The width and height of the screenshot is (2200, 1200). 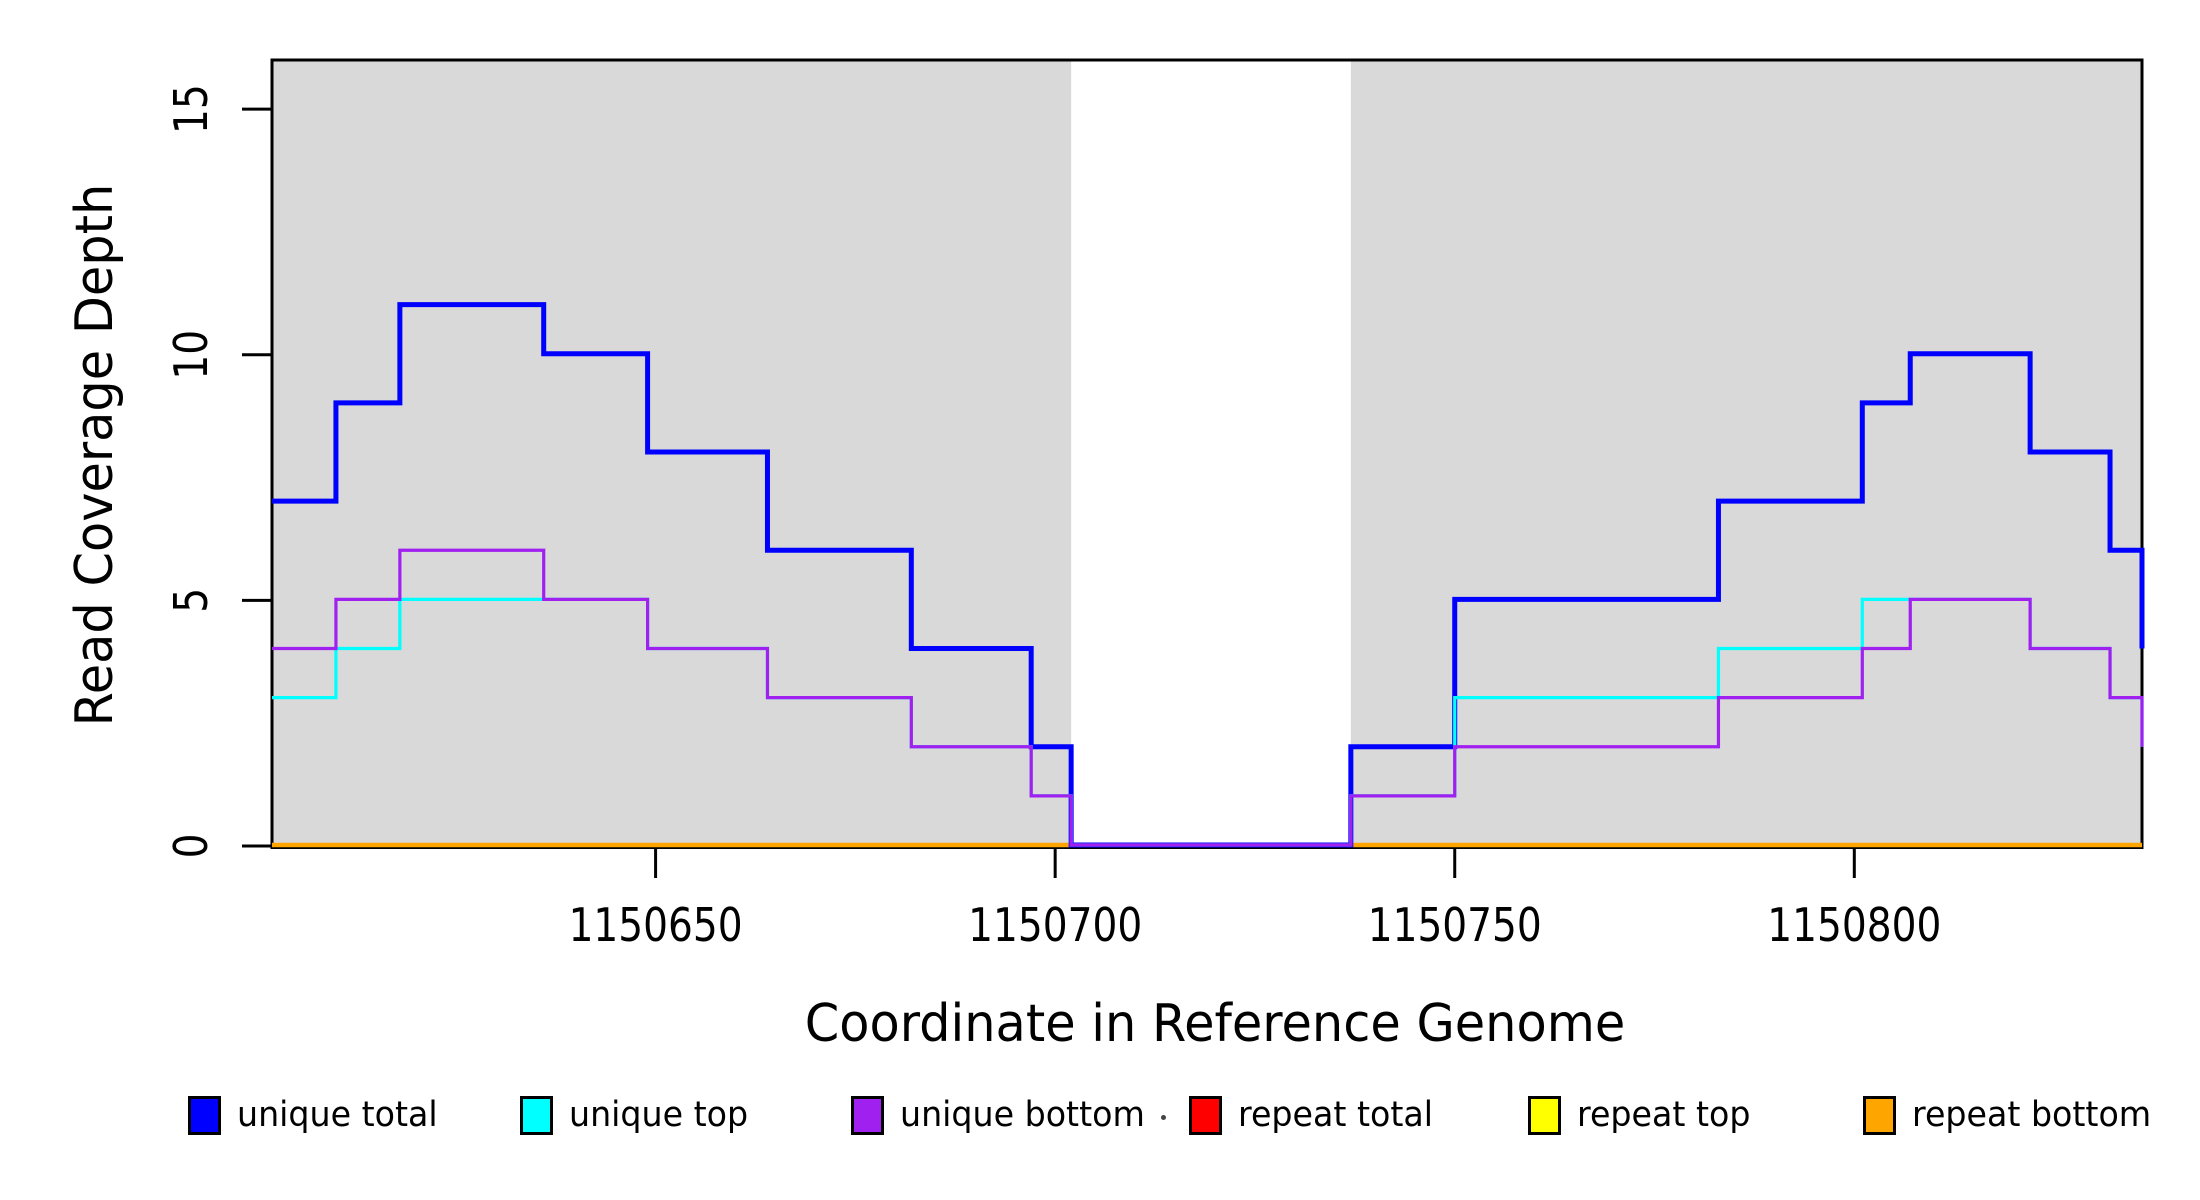 I want to click on y-axis-title: Read Coverage Depth, so click(x=95, y=455).